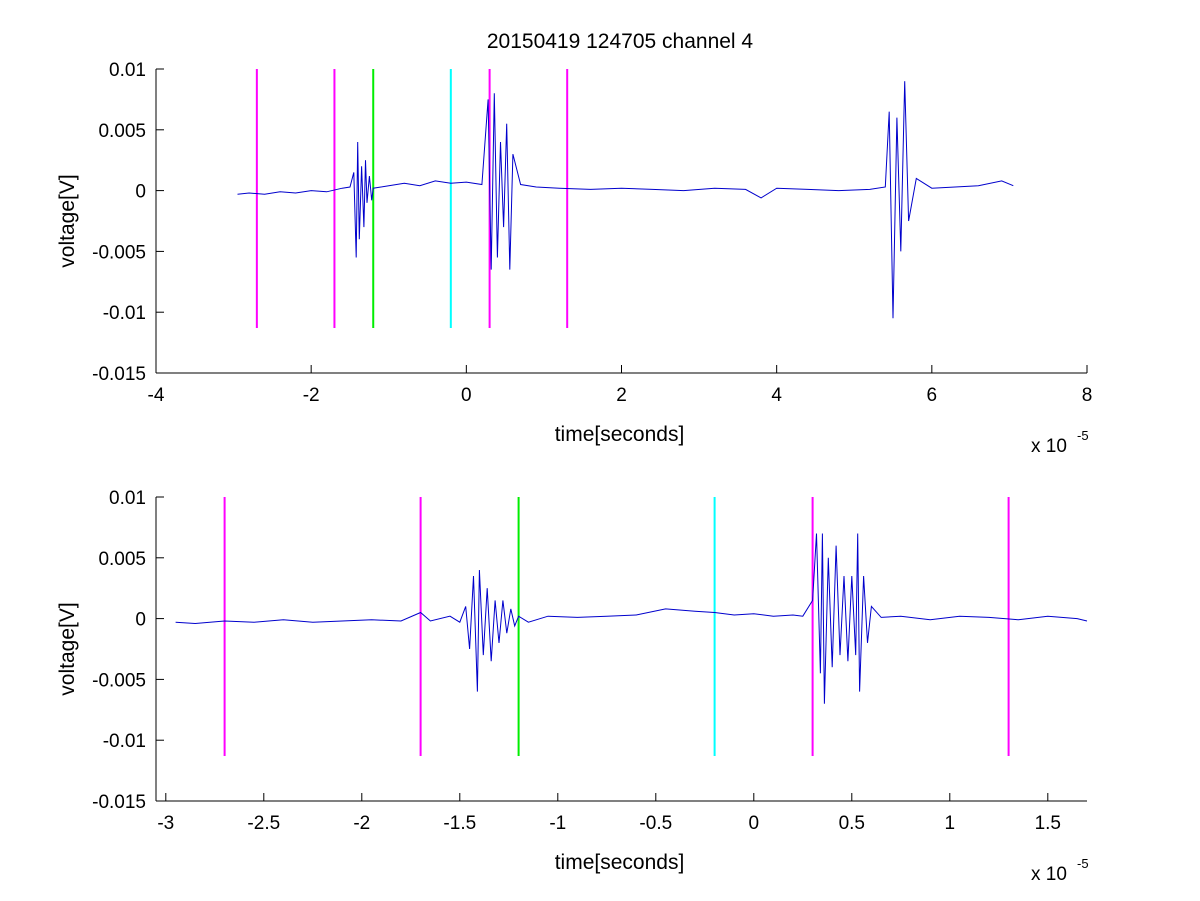 This screenshot has height=901, width=1200. Describe the element at coordinates (620, 41) in the screenshot. I see `figure-title: 20150419 124705 channel 4` at that location.